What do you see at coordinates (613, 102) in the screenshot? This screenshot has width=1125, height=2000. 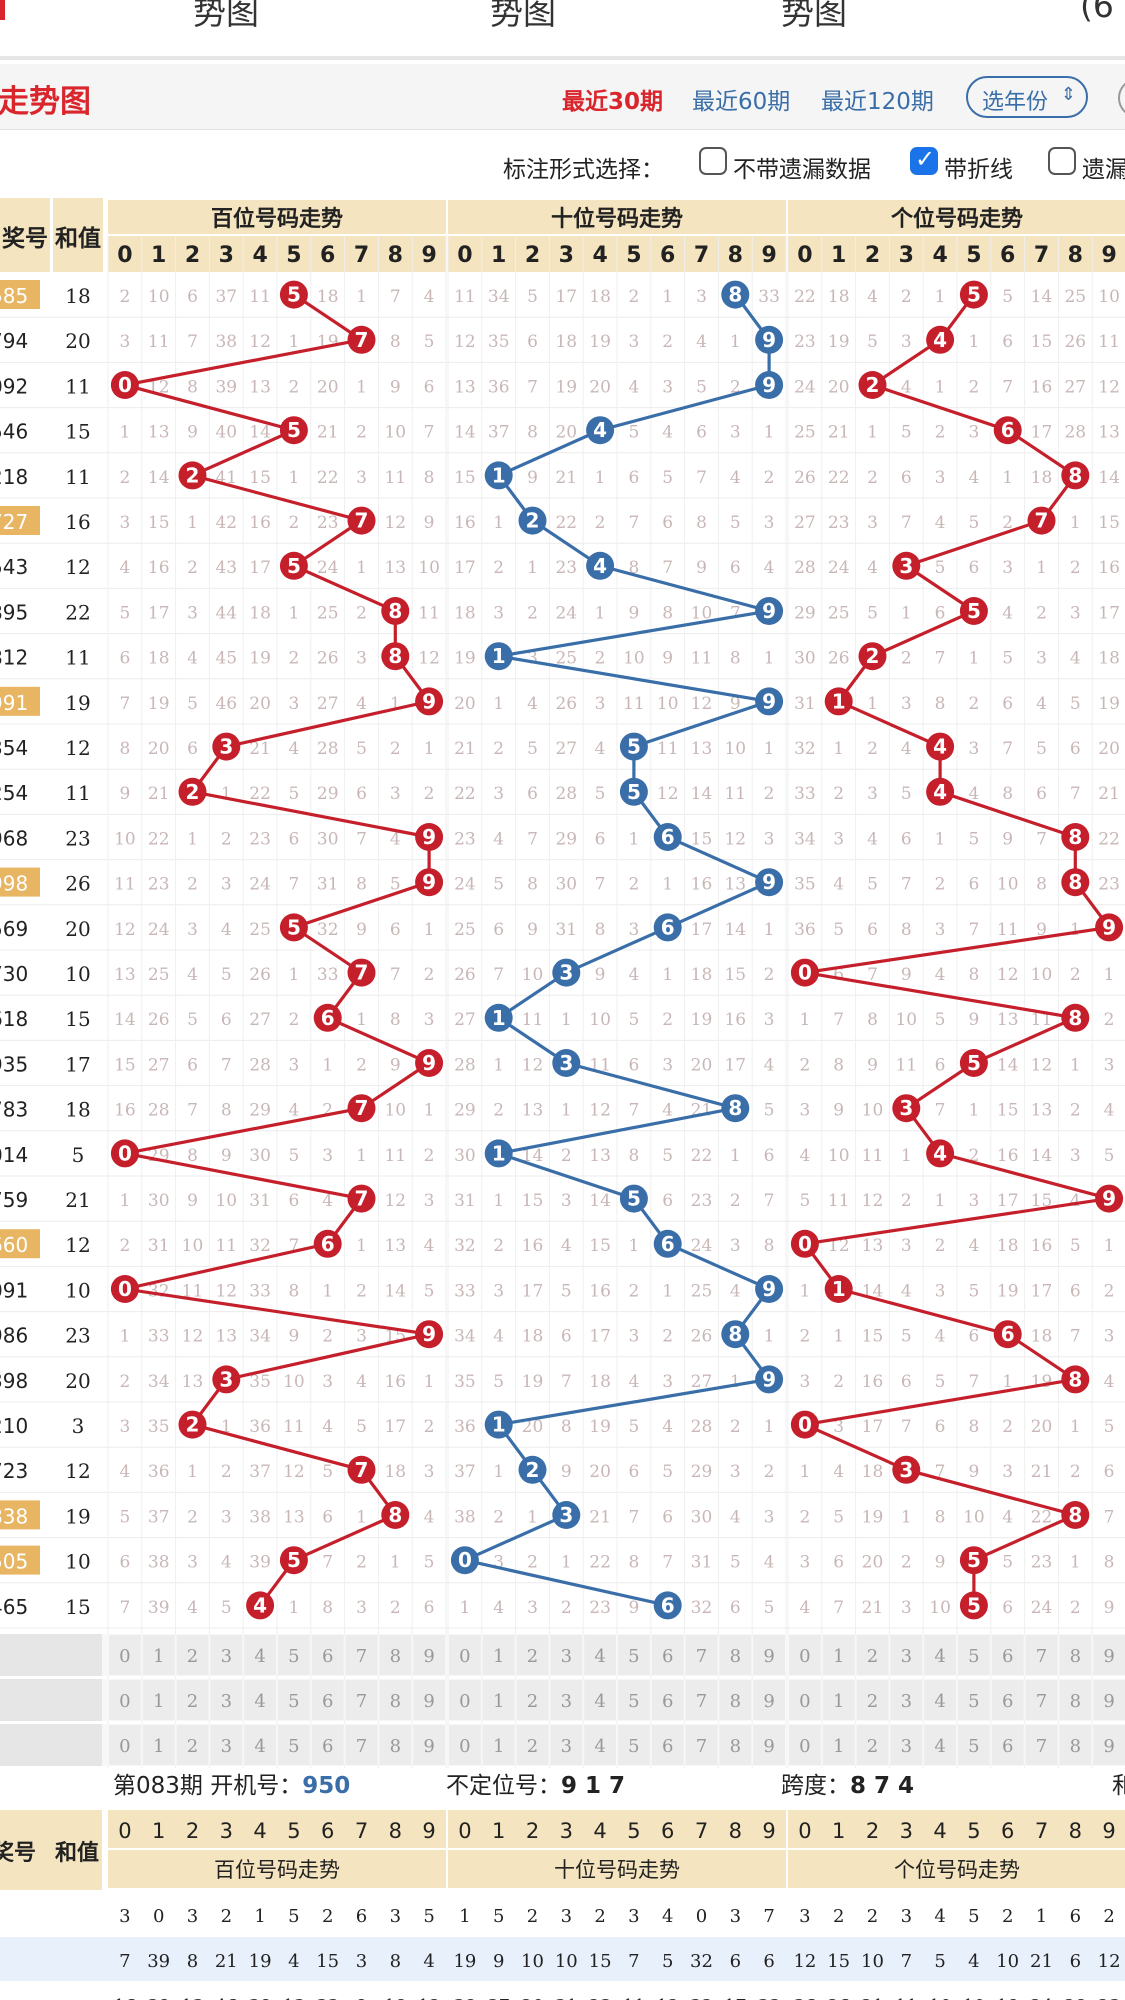 I see `range-30-button: 最近30期` at bounding box center [613, 102].